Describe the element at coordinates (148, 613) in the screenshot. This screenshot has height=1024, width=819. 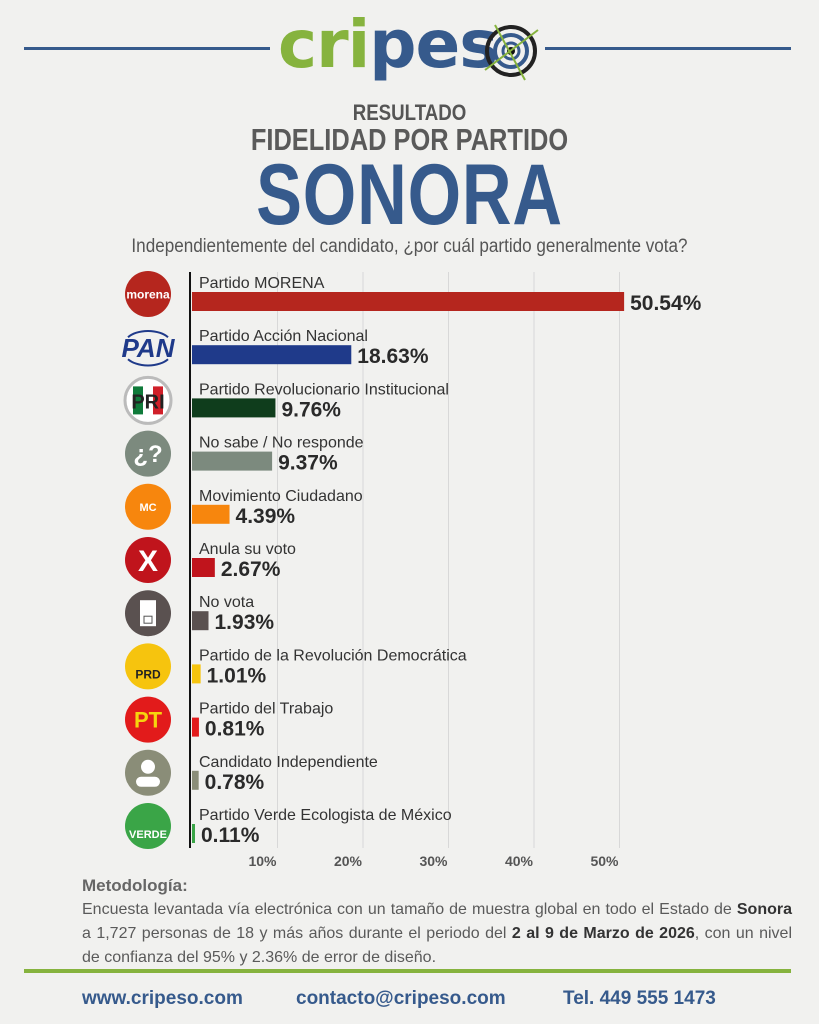
I see `ballot-paper-icon` at that location.